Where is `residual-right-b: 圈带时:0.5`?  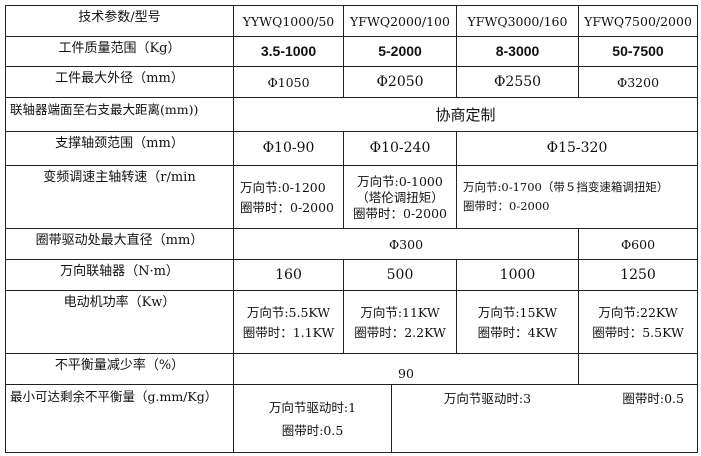
residual-right-b: 圈带时:0.5 is located at coordinates (653, 398).